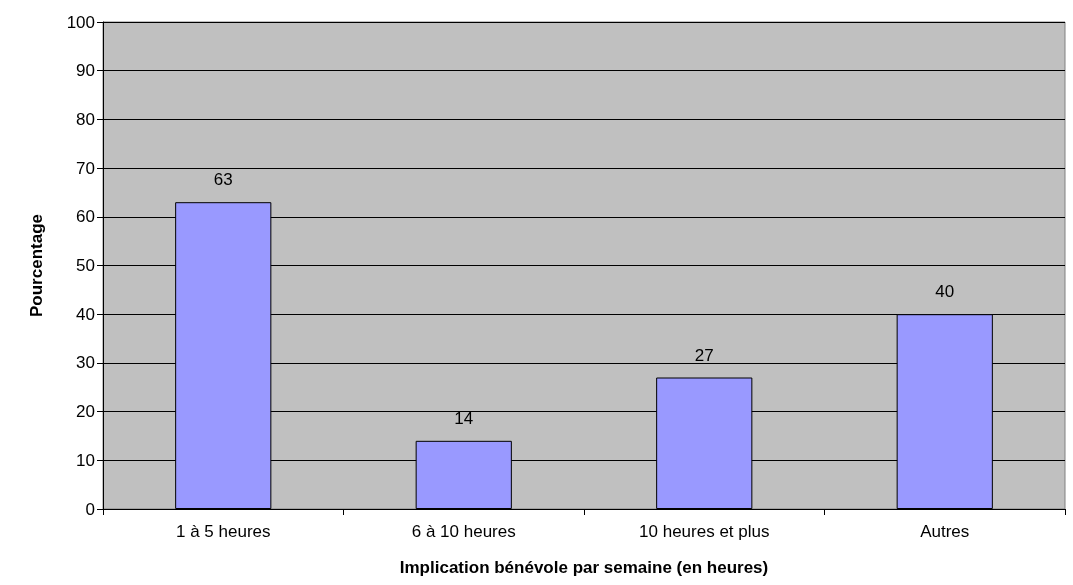 The width and height of the screenshot is (1073, 585). I want to click on y-tick-label: 80, so click(85, 119).